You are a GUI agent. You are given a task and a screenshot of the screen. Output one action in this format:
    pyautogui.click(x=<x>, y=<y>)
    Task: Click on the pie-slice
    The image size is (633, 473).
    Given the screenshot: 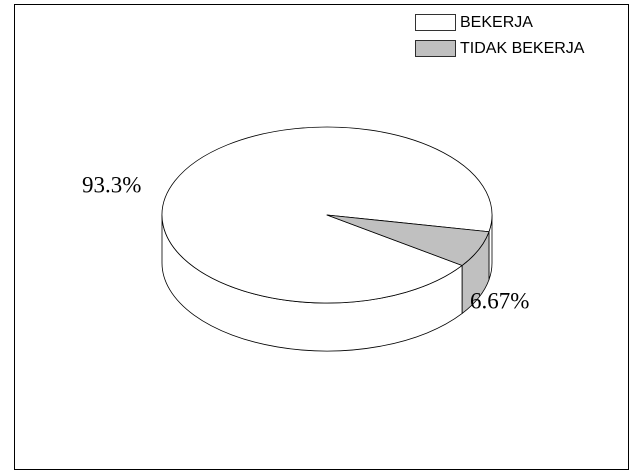 What is the action you would take?
    pyautogui.click(x=408, y=240)
    